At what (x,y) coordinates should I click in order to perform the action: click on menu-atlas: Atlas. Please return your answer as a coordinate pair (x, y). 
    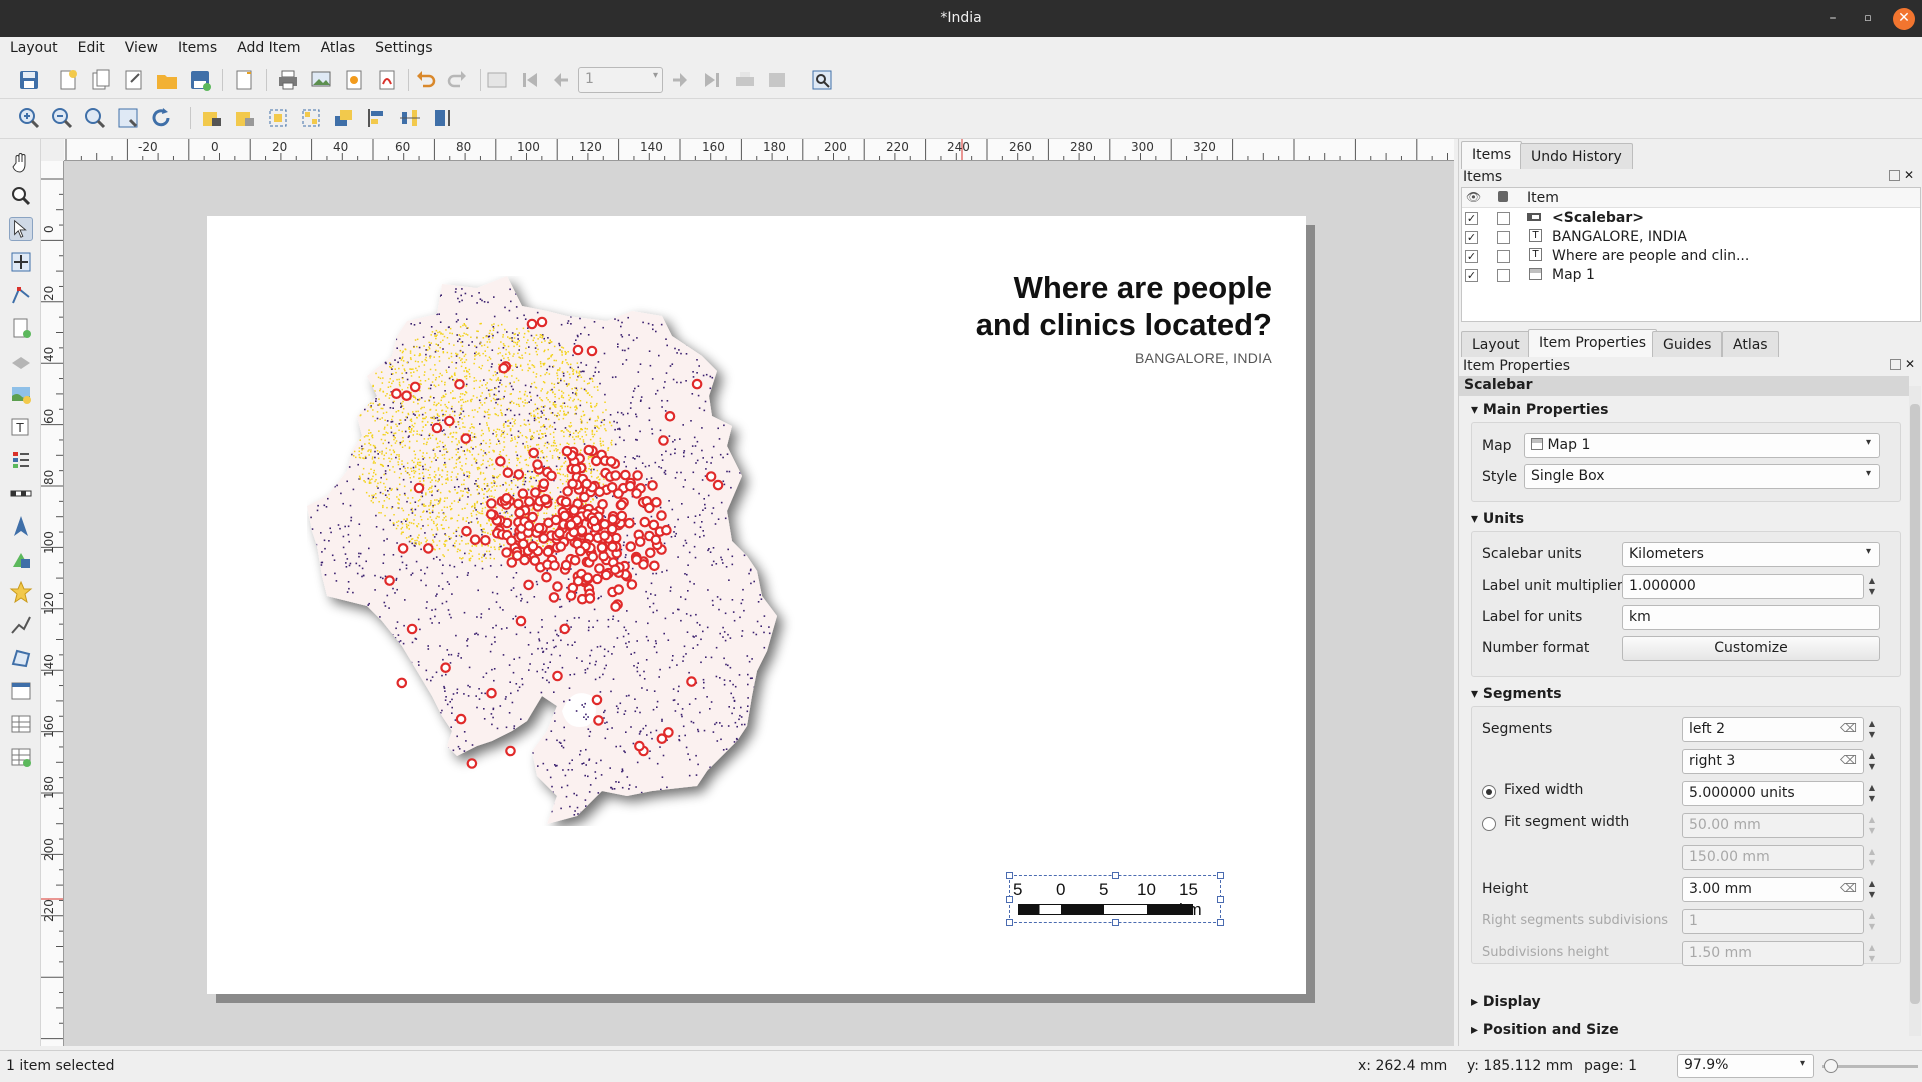
    Looking at the image, I should click on (338, 48).